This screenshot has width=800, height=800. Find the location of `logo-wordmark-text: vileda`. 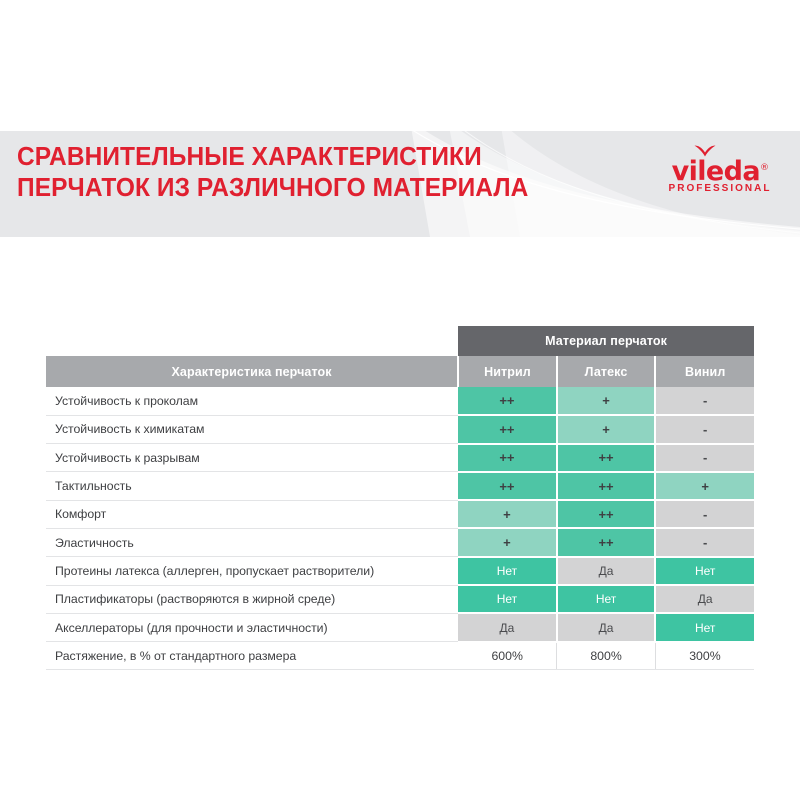

logo-wordmark-text: vileda is located at coordinates (716, 171).